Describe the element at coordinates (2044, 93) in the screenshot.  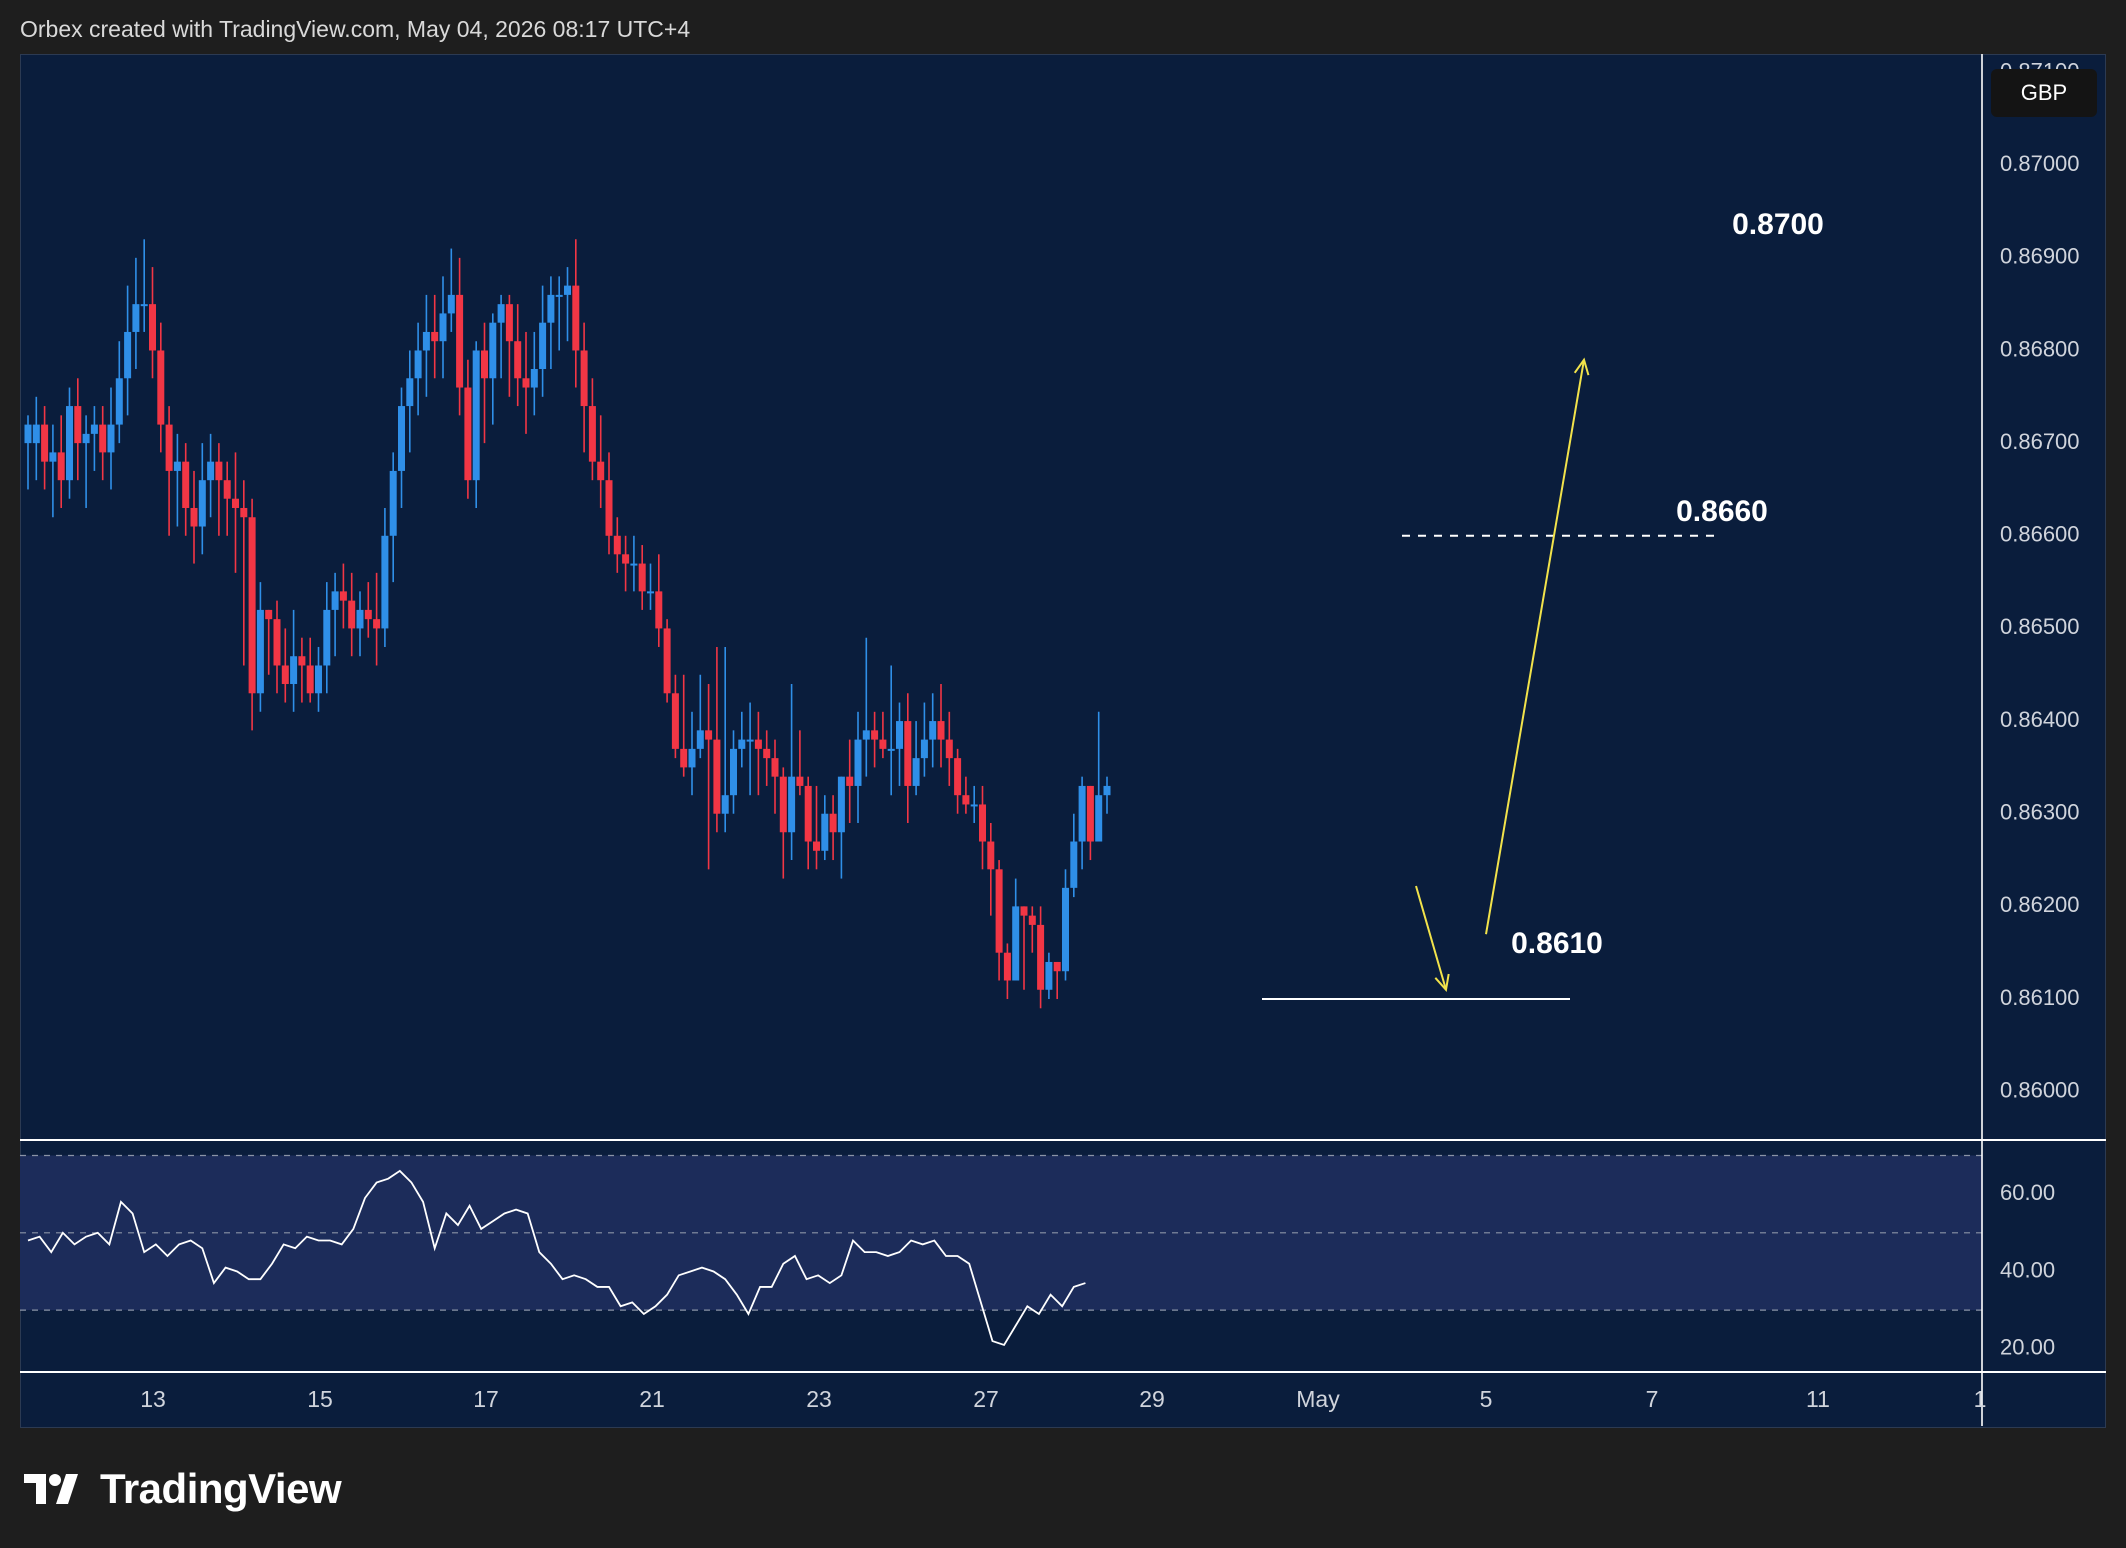
I see `currency-badge: GBP` at that location.